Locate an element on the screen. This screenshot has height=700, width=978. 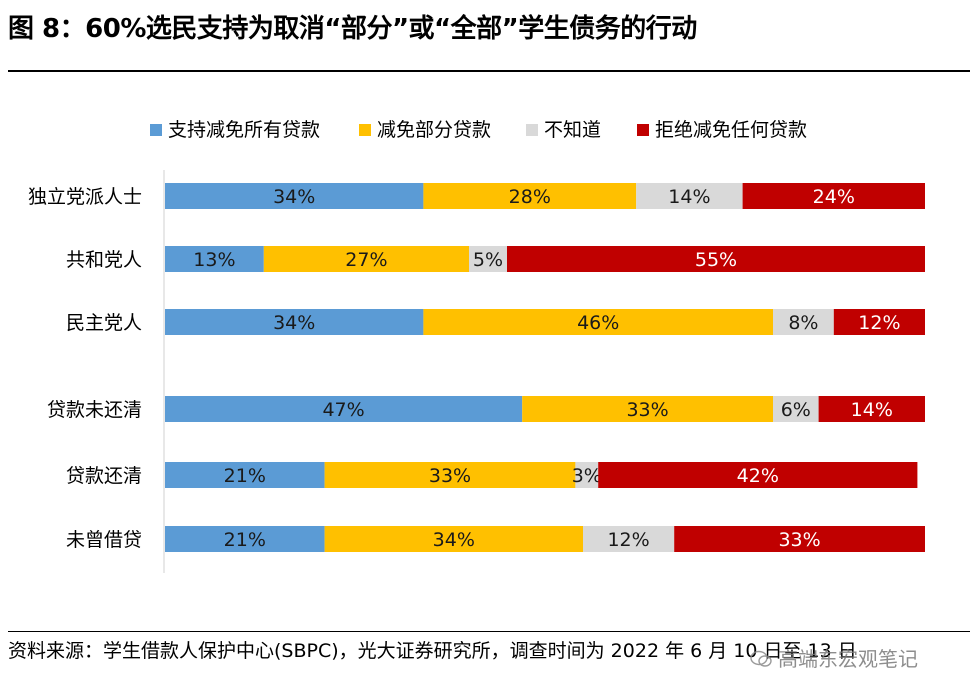
data-label: 6% is located at coordinates (796, 410).